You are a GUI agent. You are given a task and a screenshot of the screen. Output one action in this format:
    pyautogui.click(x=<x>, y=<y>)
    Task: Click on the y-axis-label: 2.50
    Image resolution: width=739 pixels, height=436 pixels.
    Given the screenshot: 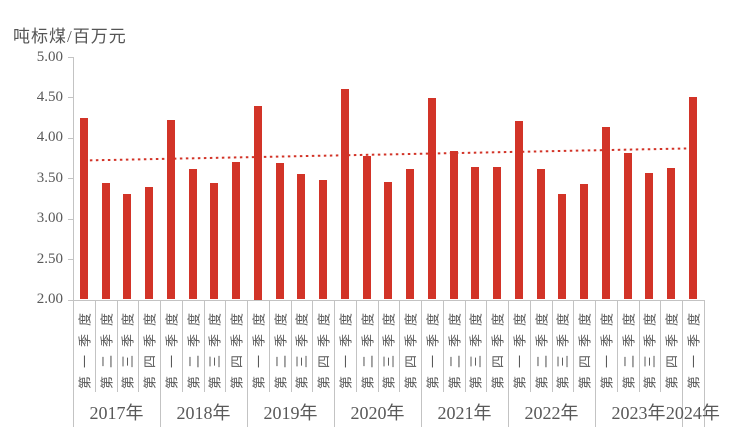 What is the action you would take?
    pyautogui.click(x=49, y=258)
    